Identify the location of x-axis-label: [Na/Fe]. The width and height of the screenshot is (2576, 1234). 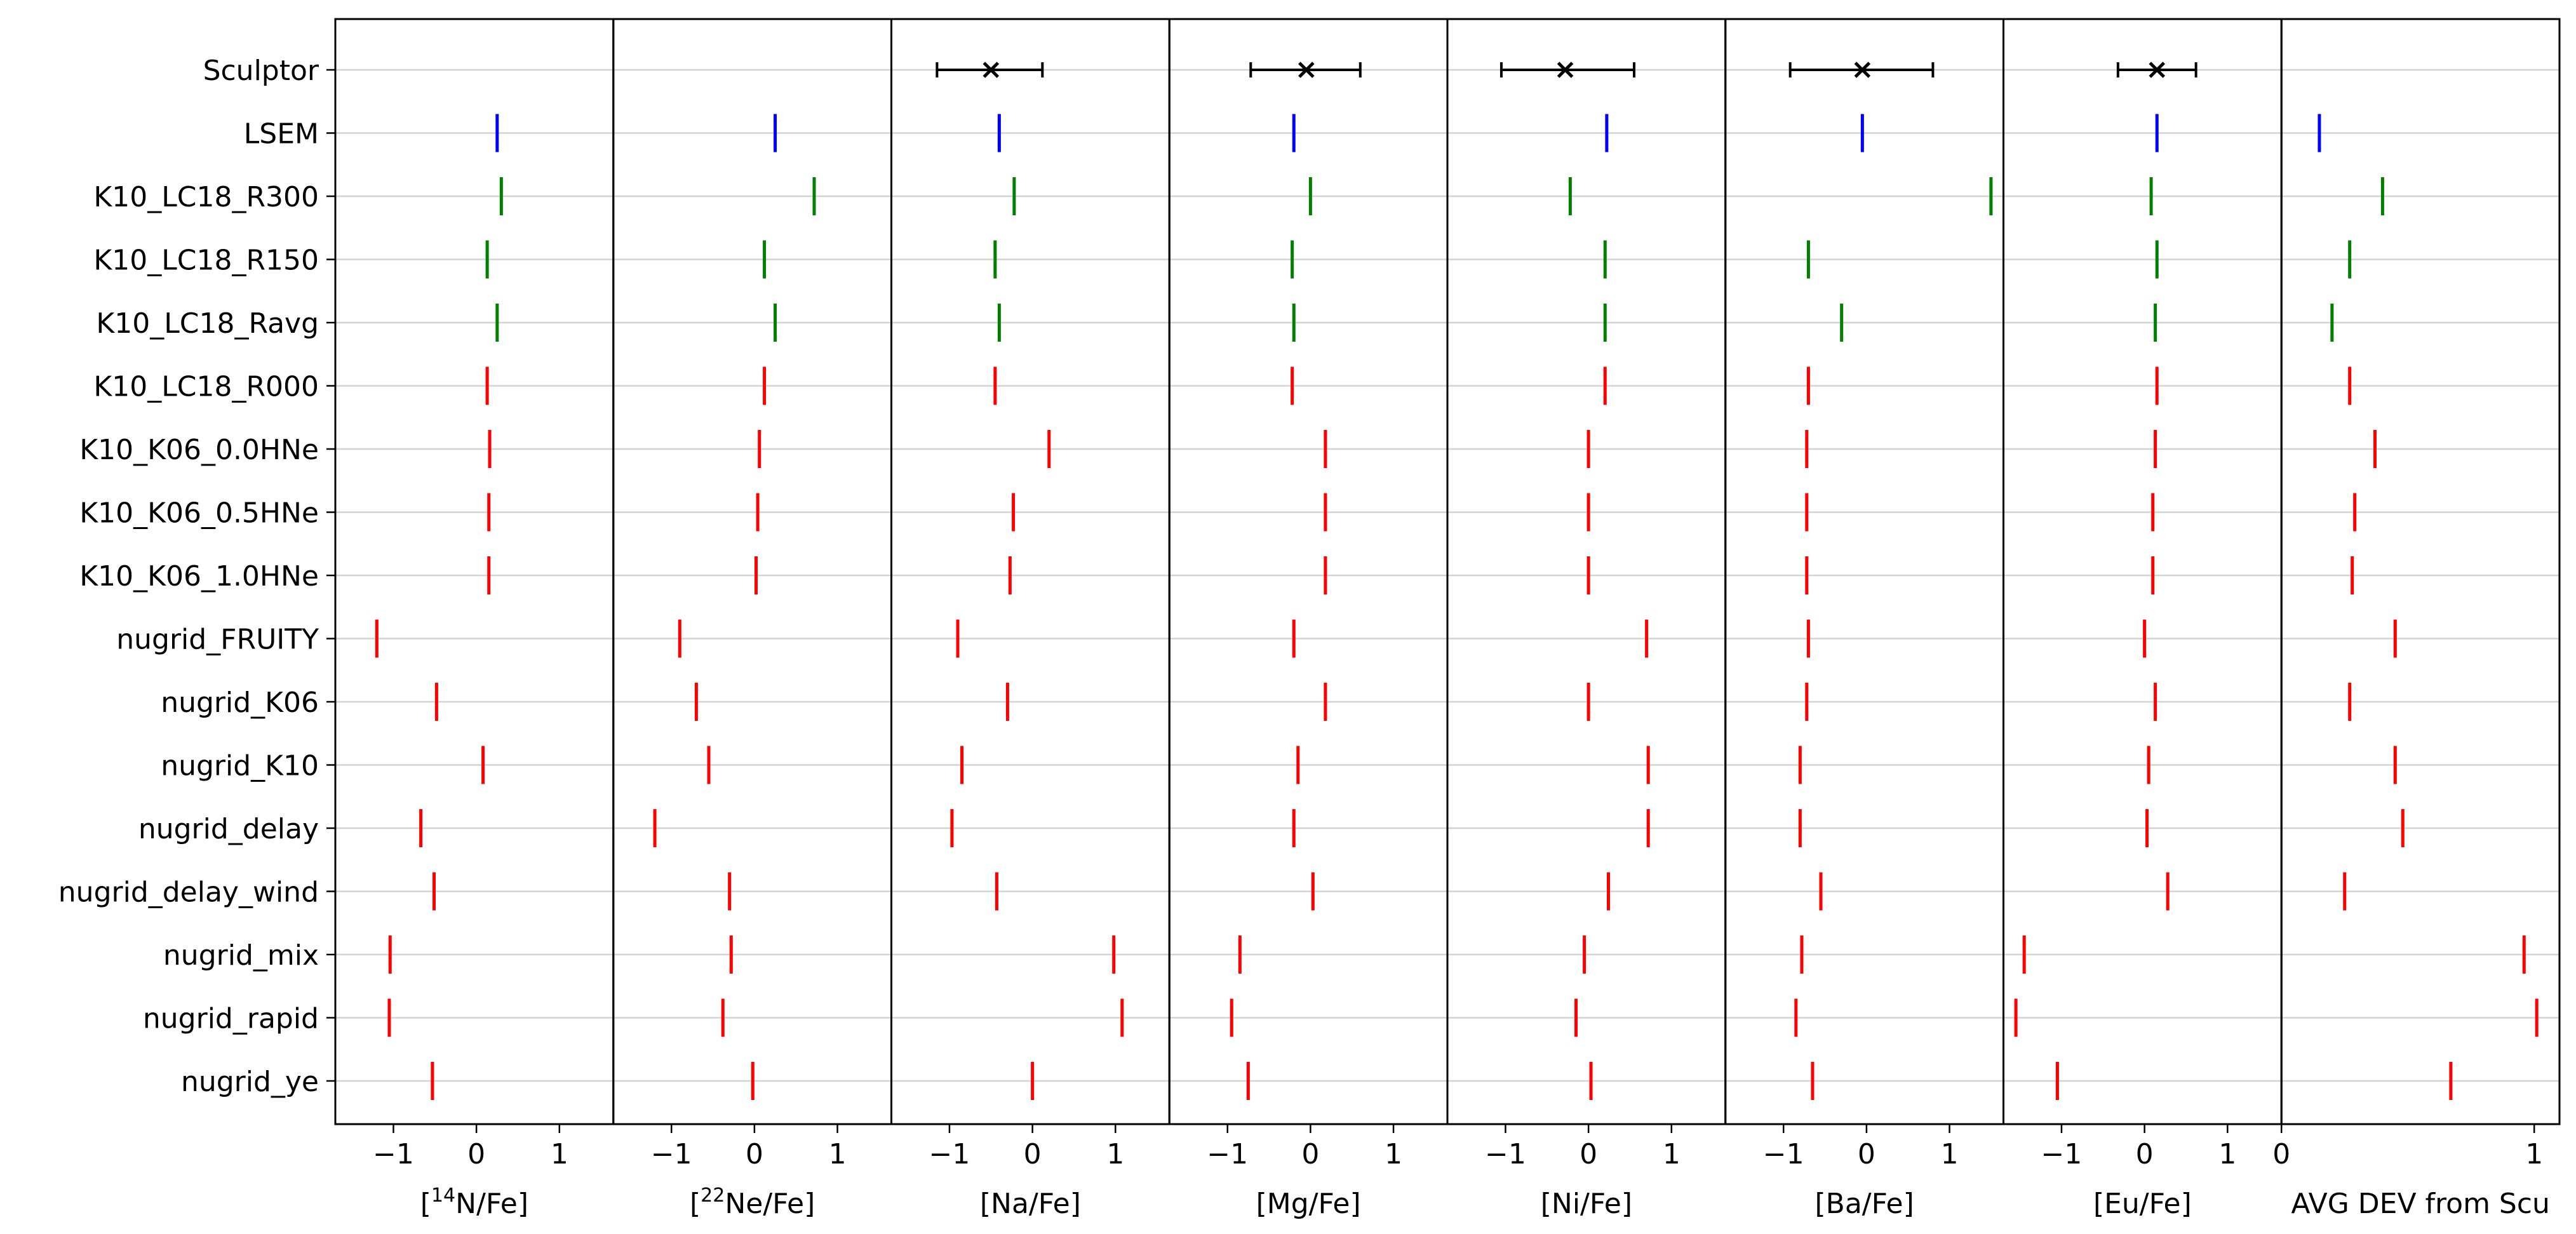
(1030, 1204).